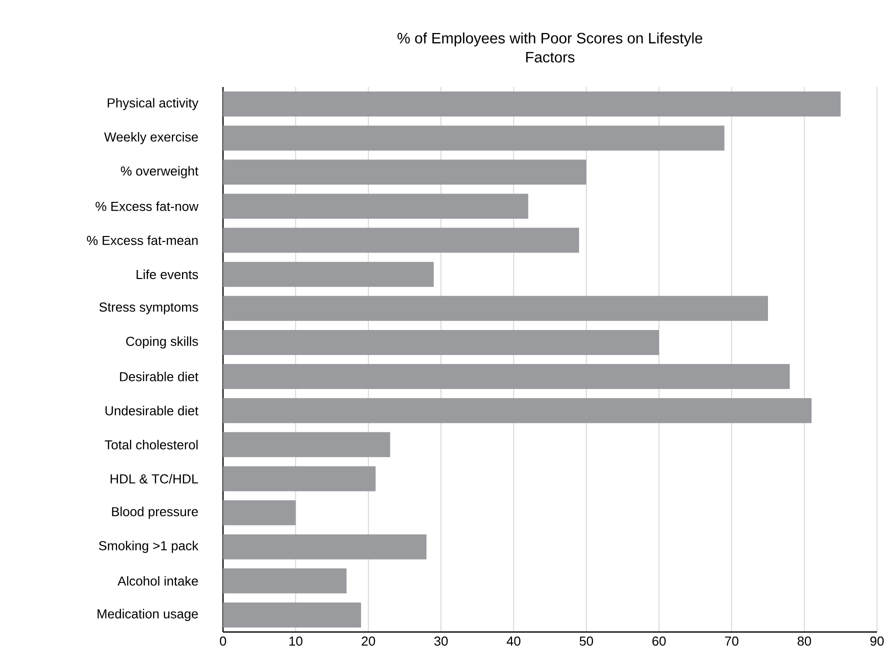 The height and width of the screenshot is (667, 895). What do you see at coordinates (877, 641) in the screenshot?
I see `x-tick-label: 90` at bounding box center [877, 641].